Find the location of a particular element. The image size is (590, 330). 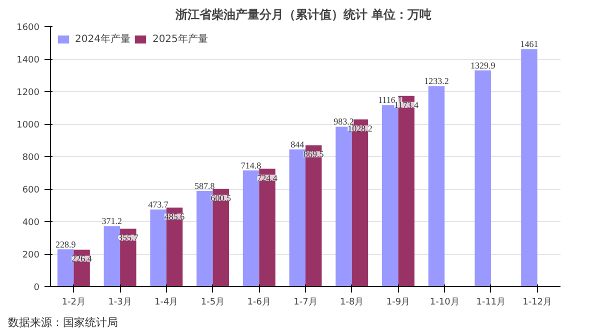

x-tick-label: 1-9月 is located at coordinates (398, 303).